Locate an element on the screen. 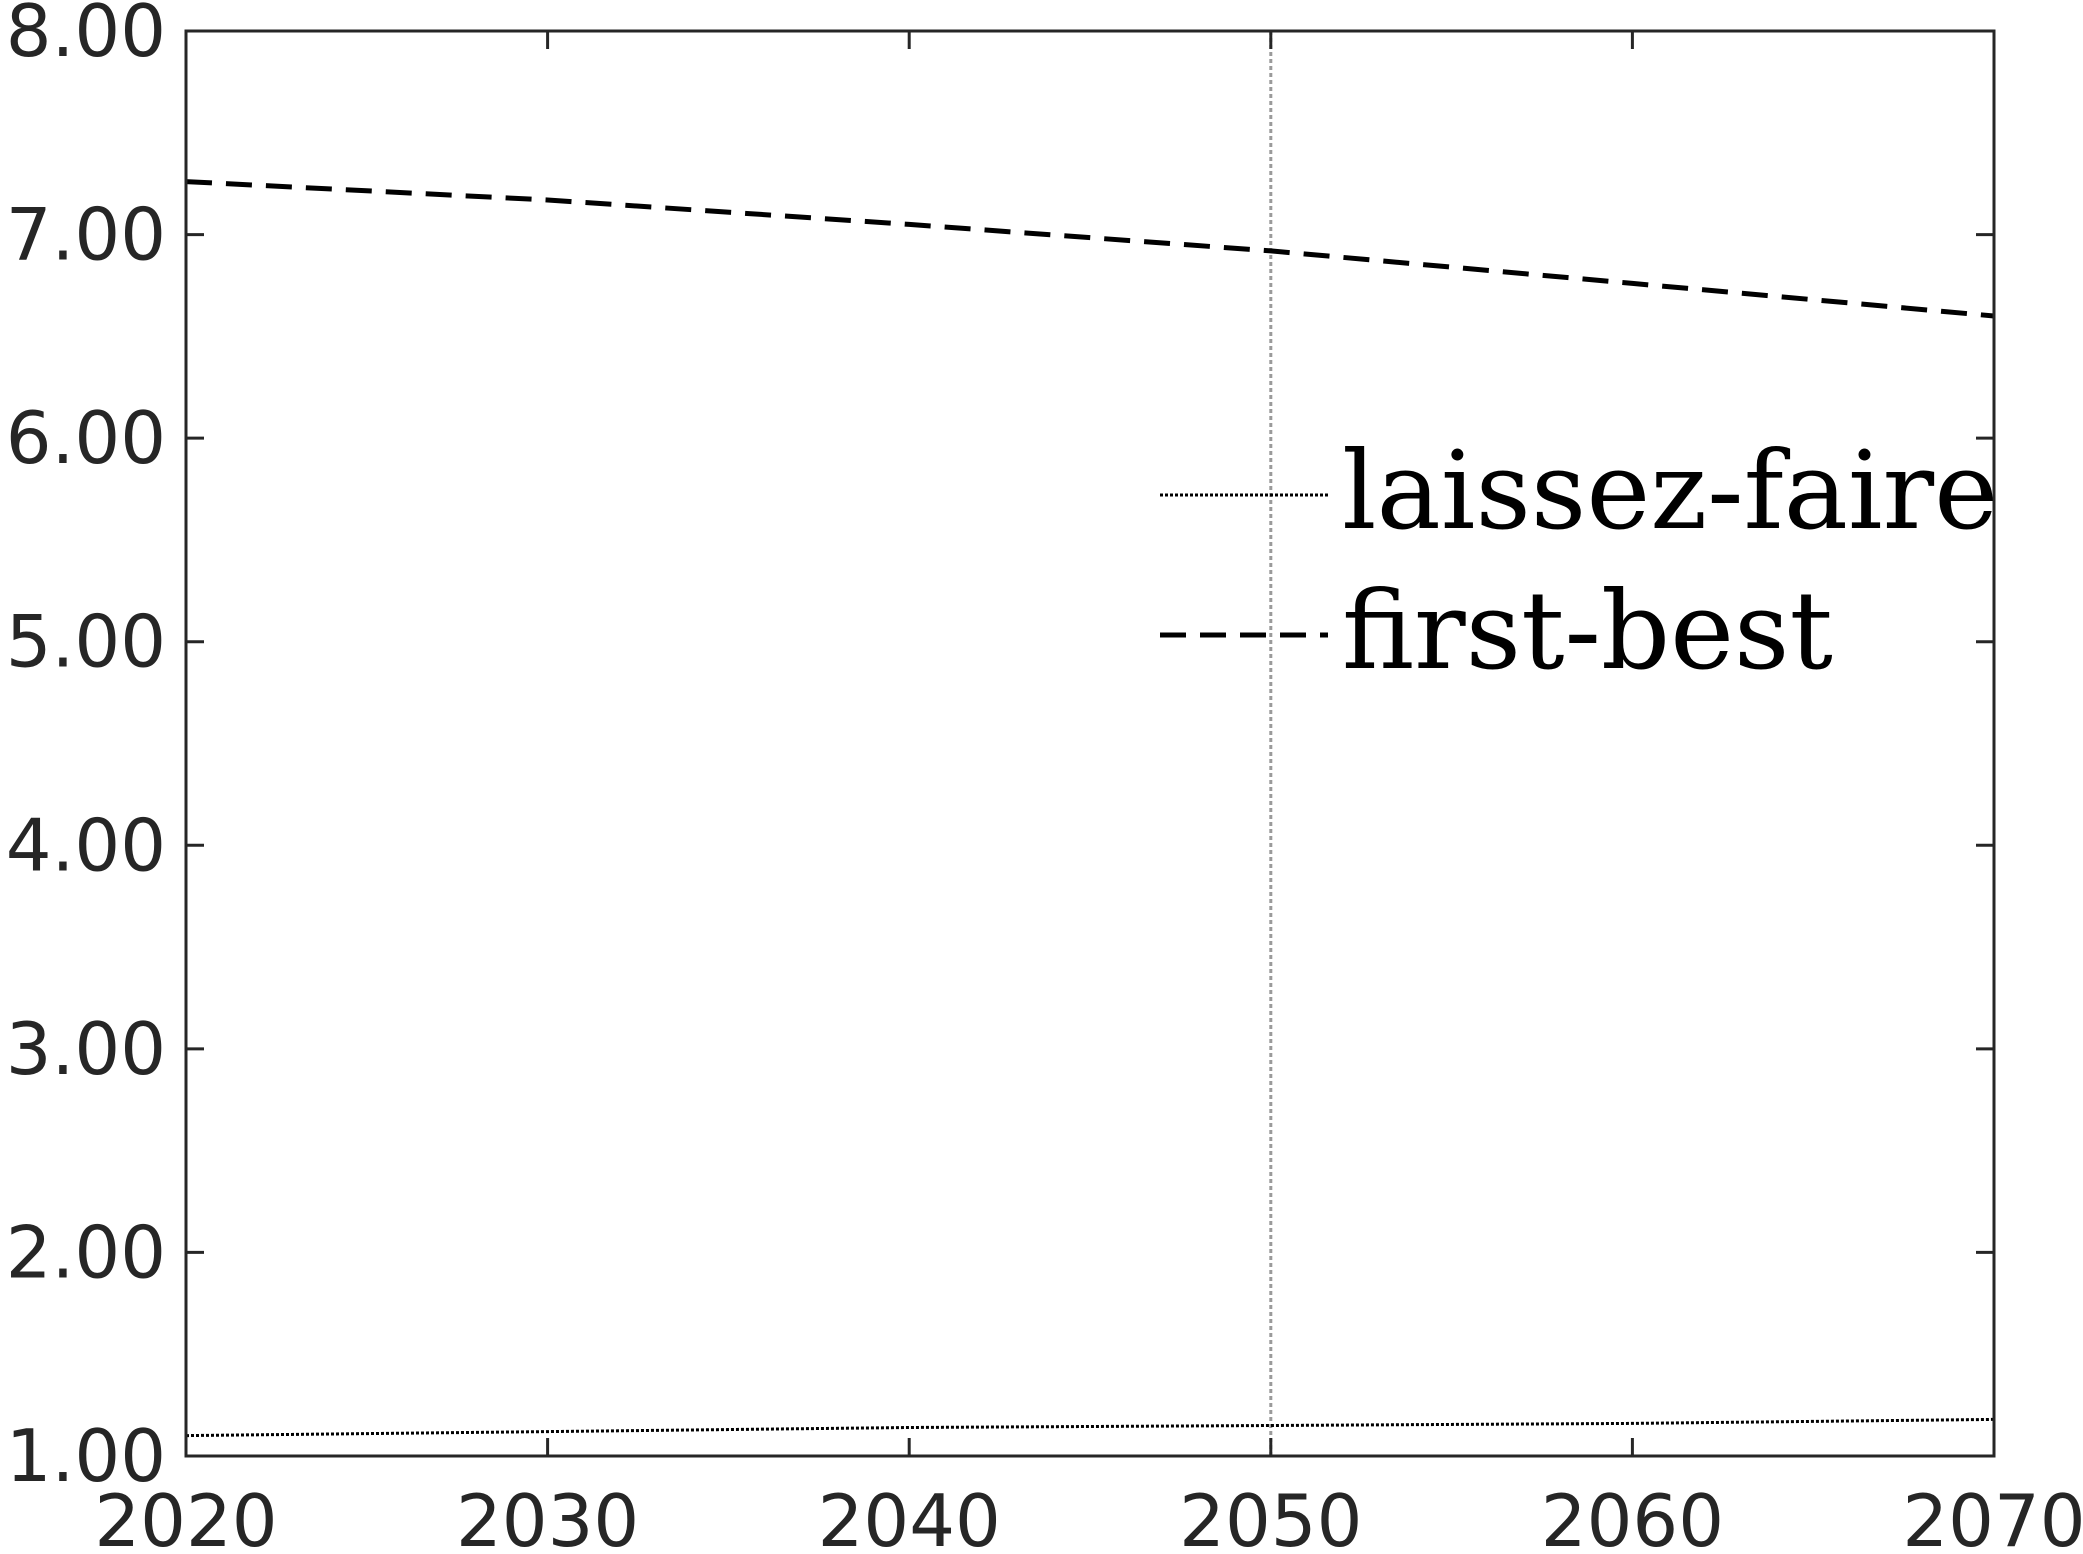 This screenshot has height=1554, width=2083. x-tick-label: 2030 is located at coordinates (547, 1516).